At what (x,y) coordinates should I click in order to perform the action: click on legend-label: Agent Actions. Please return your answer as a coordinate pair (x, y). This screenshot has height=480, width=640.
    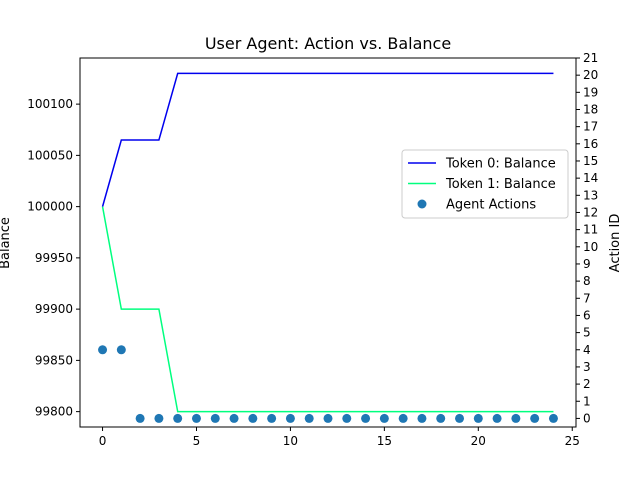
    Looking at the image, I should click on (491, 205).